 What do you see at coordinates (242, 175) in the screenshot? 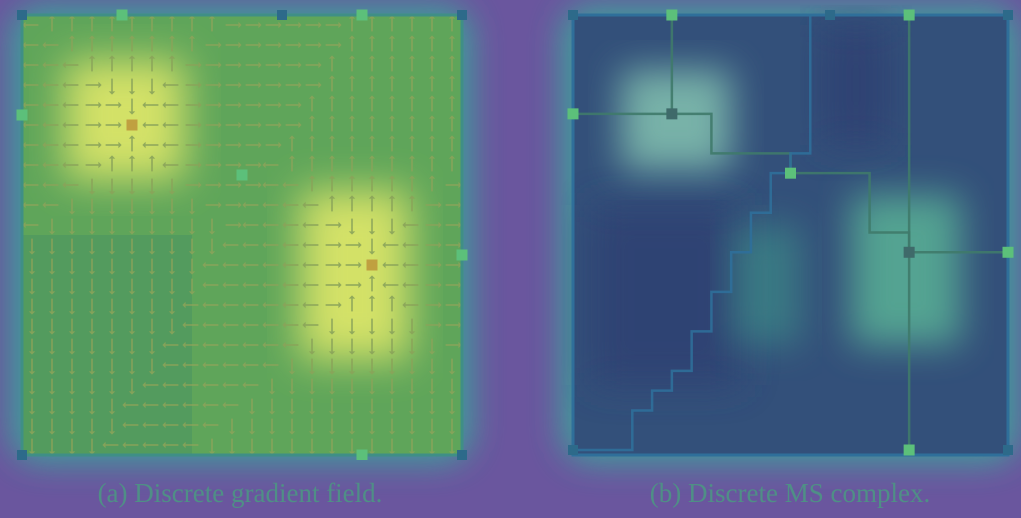
I see `saddle-node` at bounding box center [242, 175].